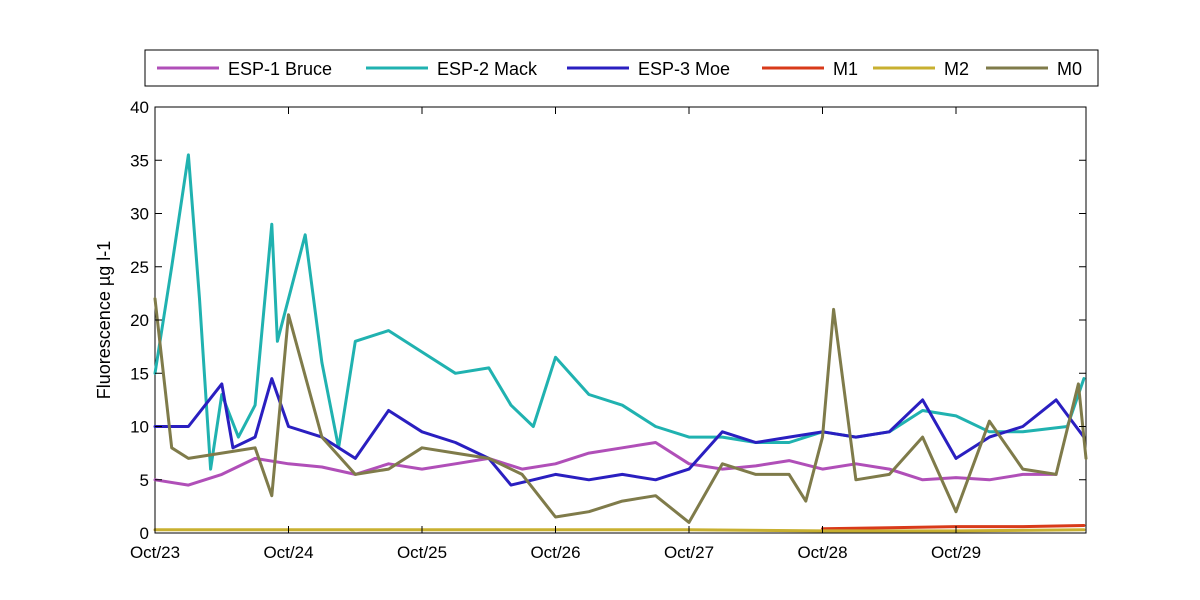 The image size is (1200, 600). What do you see at coordinates (139, 373) in the screenshot?
I see `y-tick-label: 15` at bounding box center [139, 373].